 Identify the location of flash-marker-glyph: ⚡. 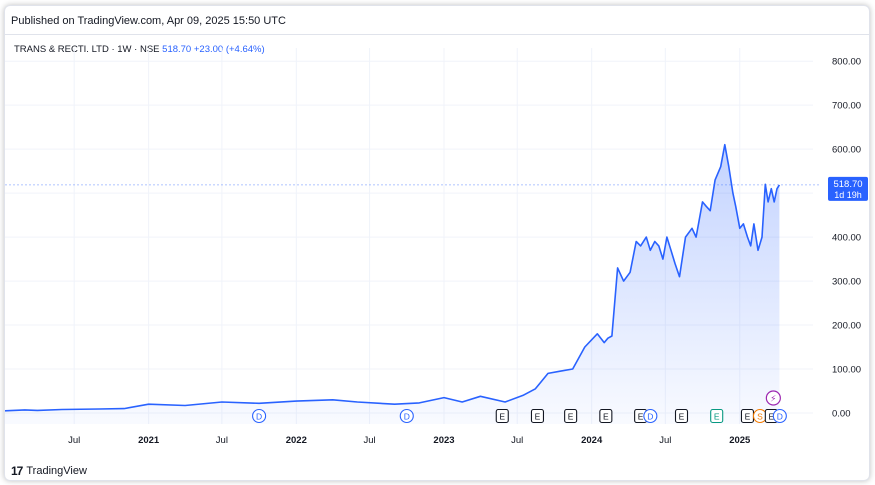
(773, 400).